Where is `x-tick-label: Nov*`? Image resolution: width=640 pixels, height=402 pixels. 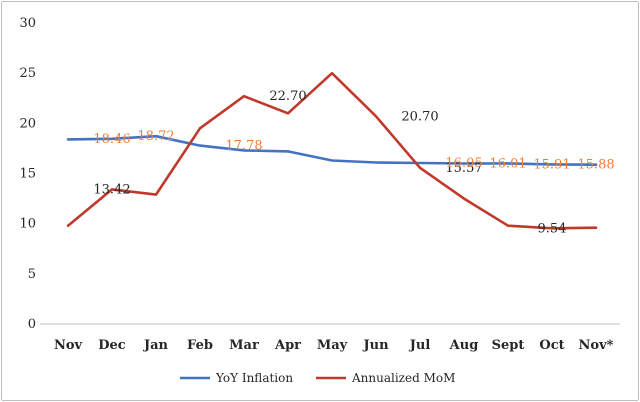 x-tick-label: Nov* is located at coordinates (596, 345).